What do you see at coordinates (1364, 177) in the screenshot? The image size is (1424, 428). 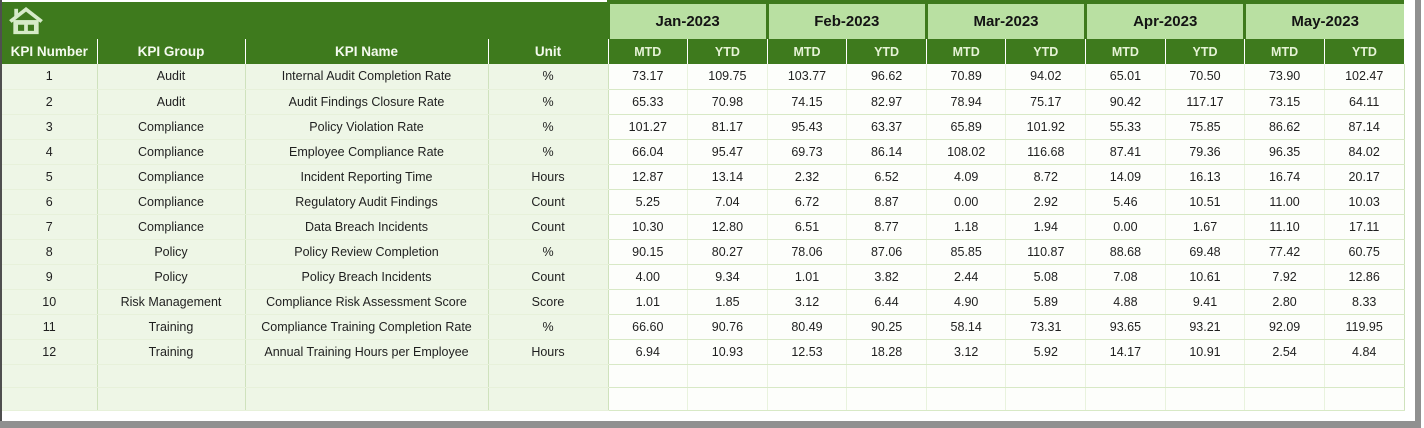 I see `cell-value: 20.17` at bounding box center [1364, 177].